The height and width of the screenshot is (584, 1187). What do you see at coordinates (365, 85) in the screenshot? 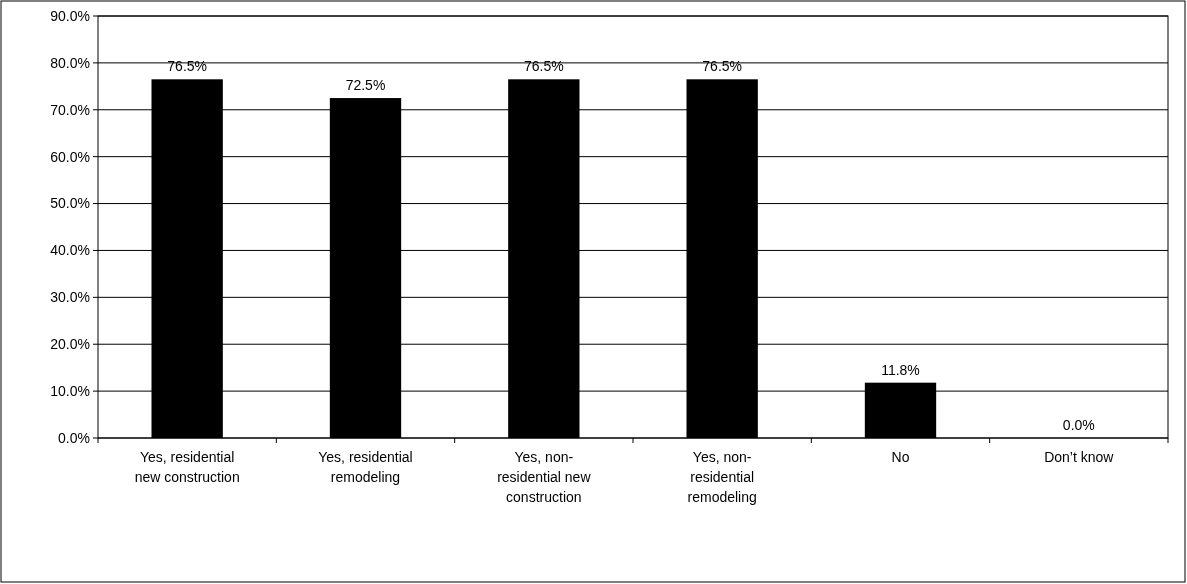
I see `data-label: 72.5%` at bounding box center [365, 85].